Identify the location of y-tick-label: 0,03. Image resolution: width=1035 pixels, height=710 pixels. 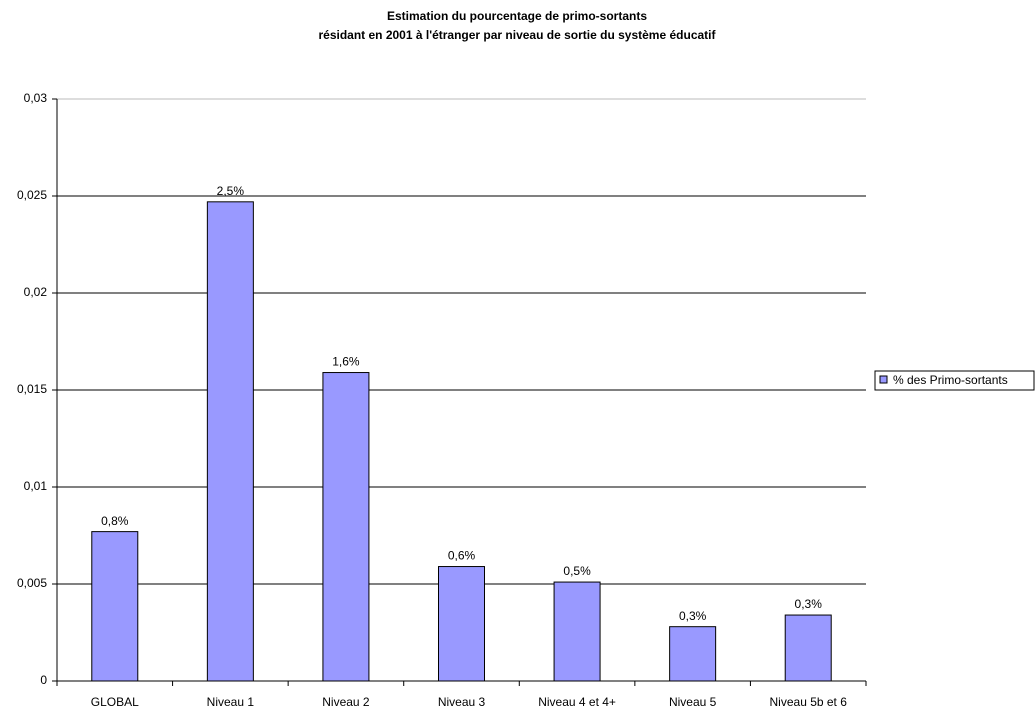
(36, 98).